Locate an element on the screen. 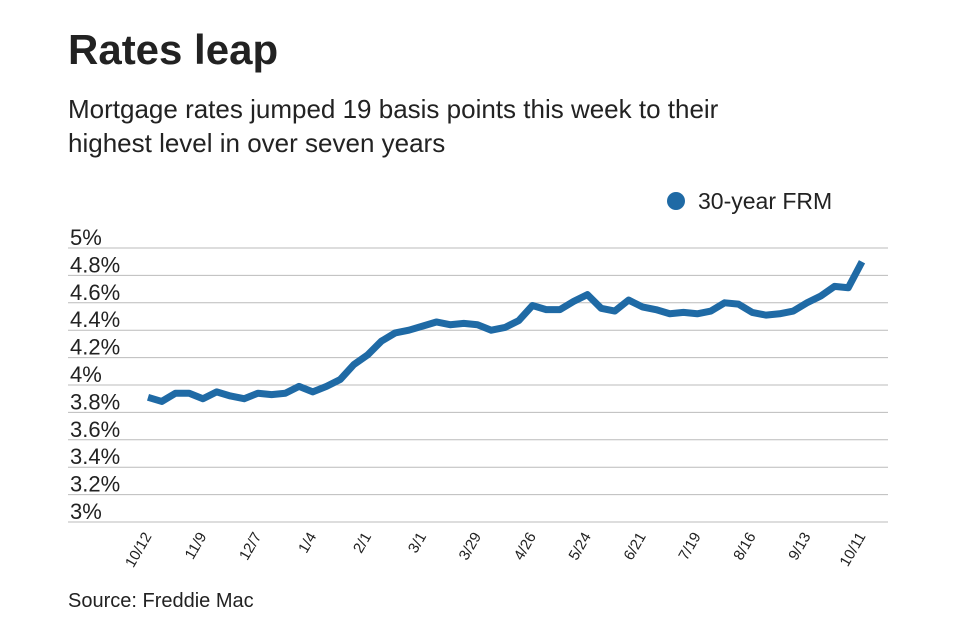  x-tick-label: 12/7 is located at coordinates (250, 547).